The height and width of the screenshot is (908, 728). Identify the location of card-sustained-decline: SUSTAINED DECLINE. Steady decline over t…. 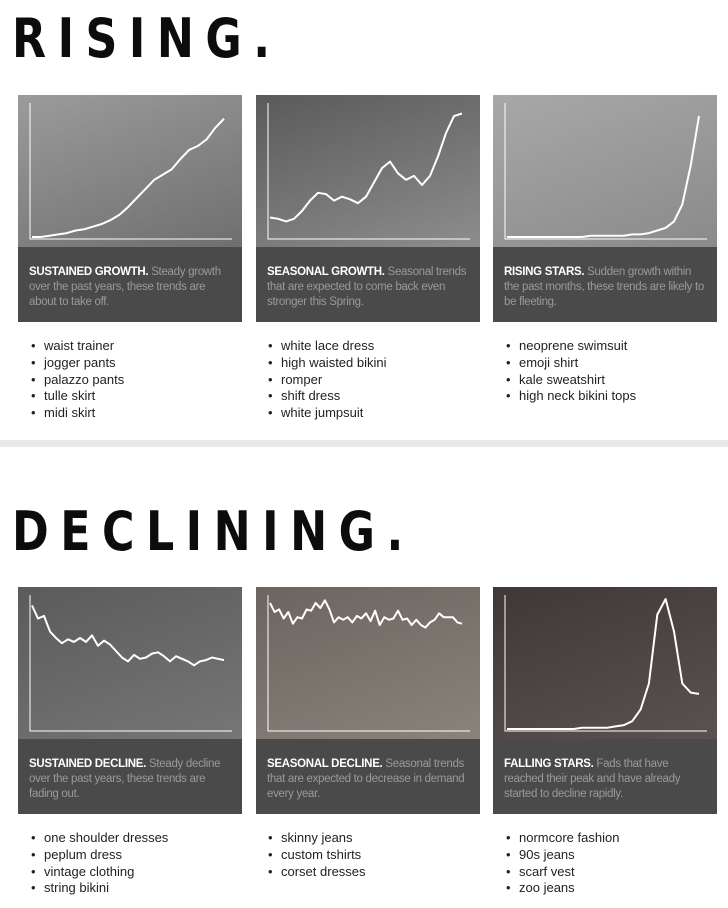
(130, 700).